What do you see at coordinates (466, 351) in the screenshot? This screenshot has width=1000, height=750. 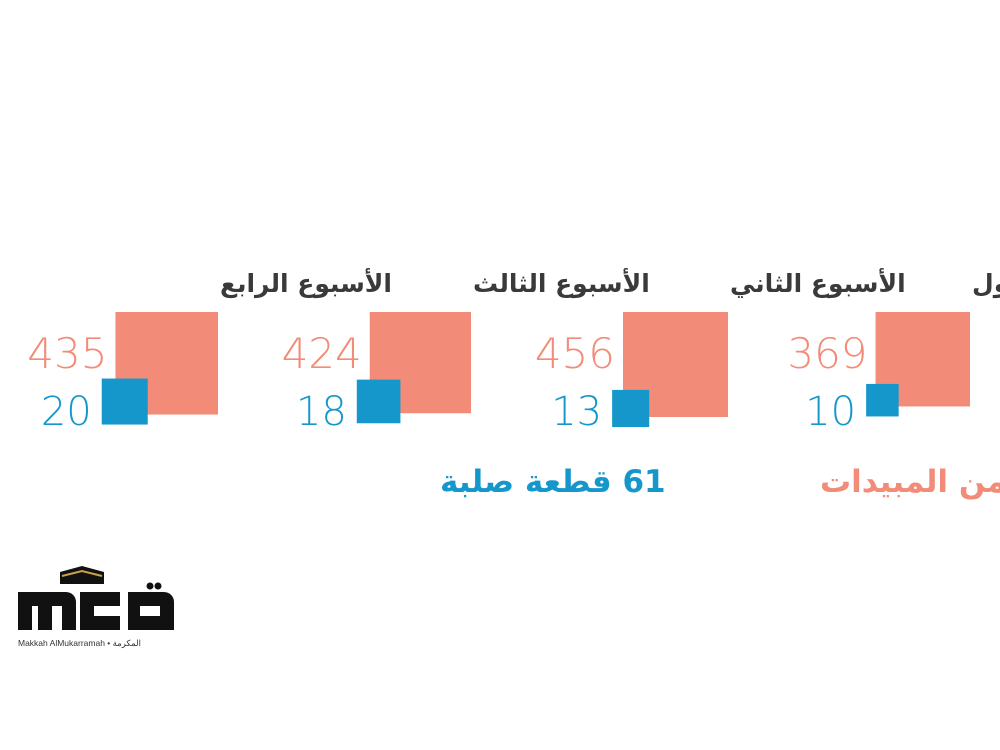 I see `week-group: الأسبوع الثالث 424 18` at bounding box center [466, 351].